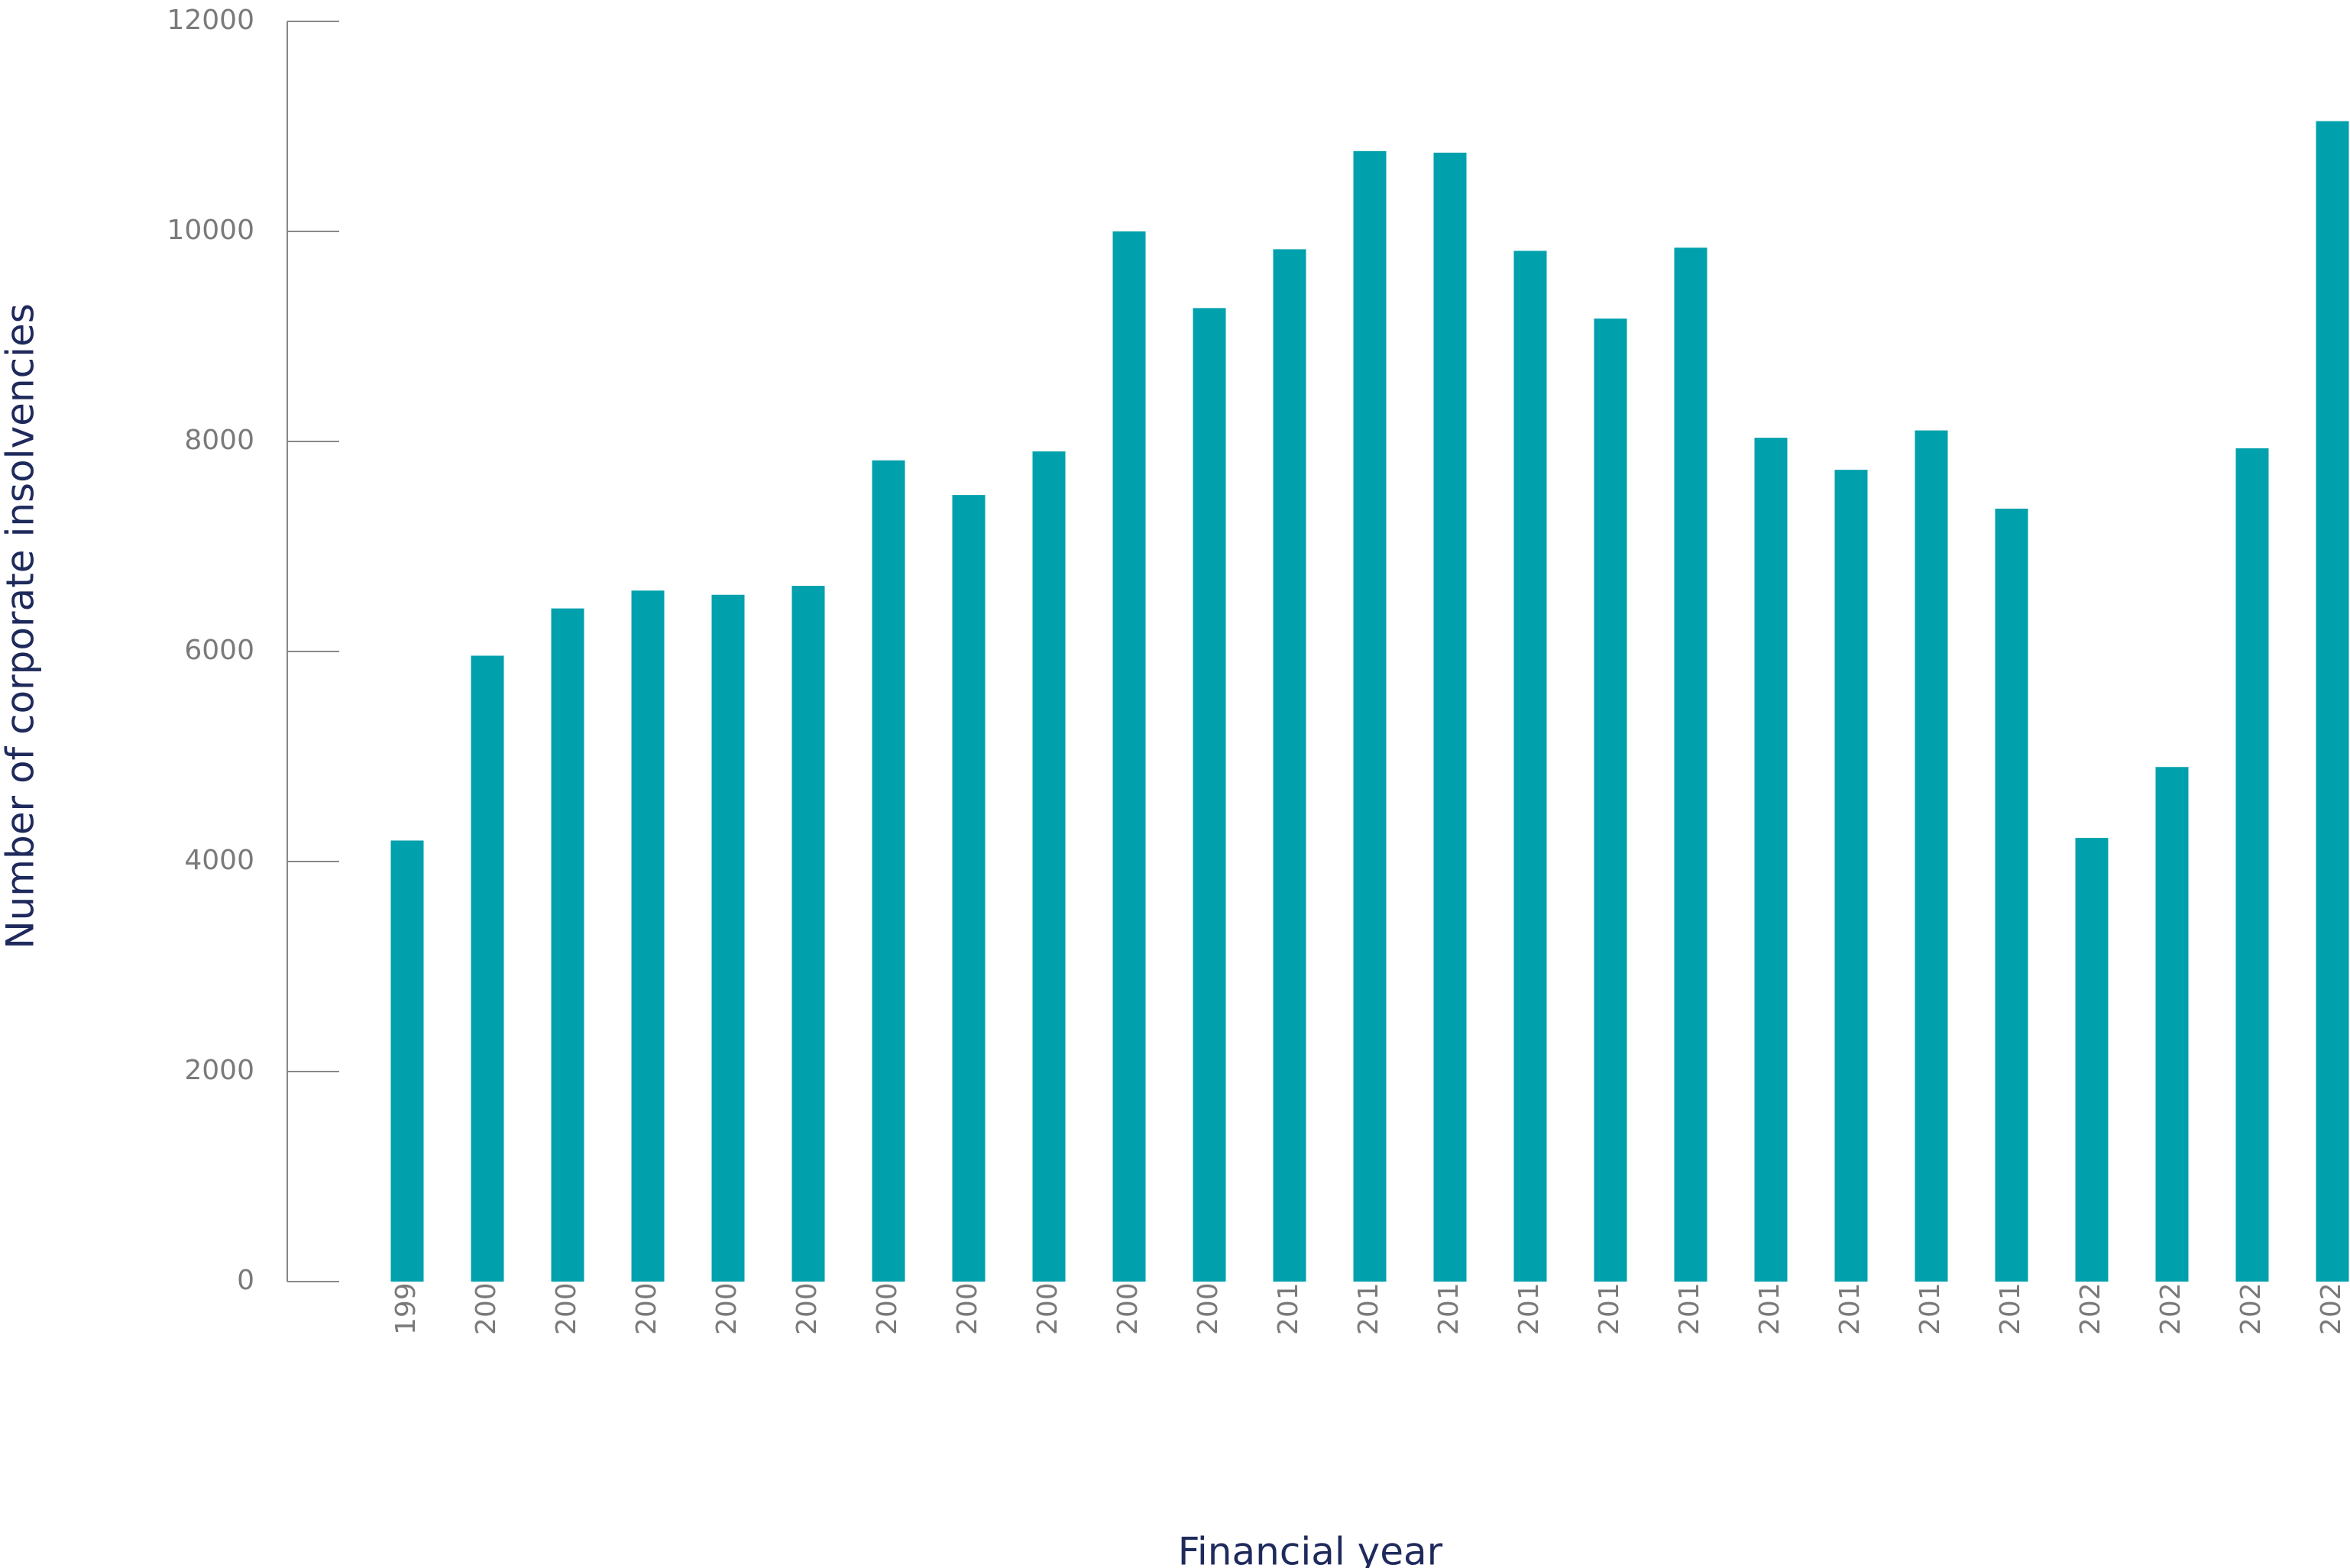 The width and height of the screenshot is (2350, 1568). I want to click on x-axis-title: Financial year, so click(1310, 1549).